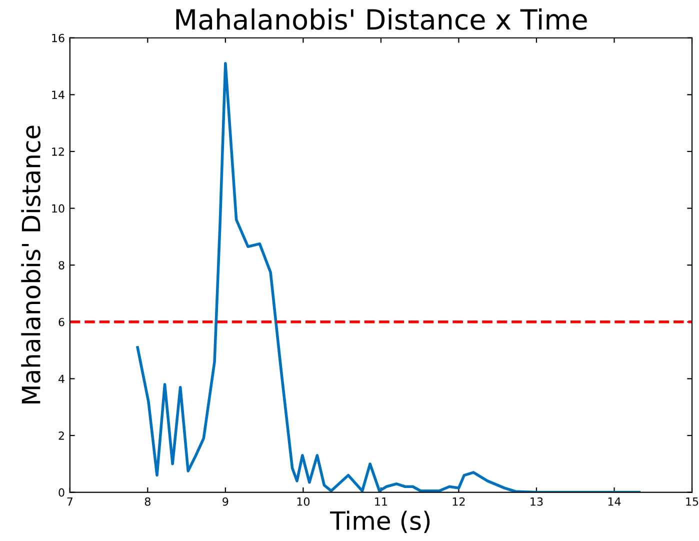  I want to click on y-tick-label: 2, so click(61, 435).